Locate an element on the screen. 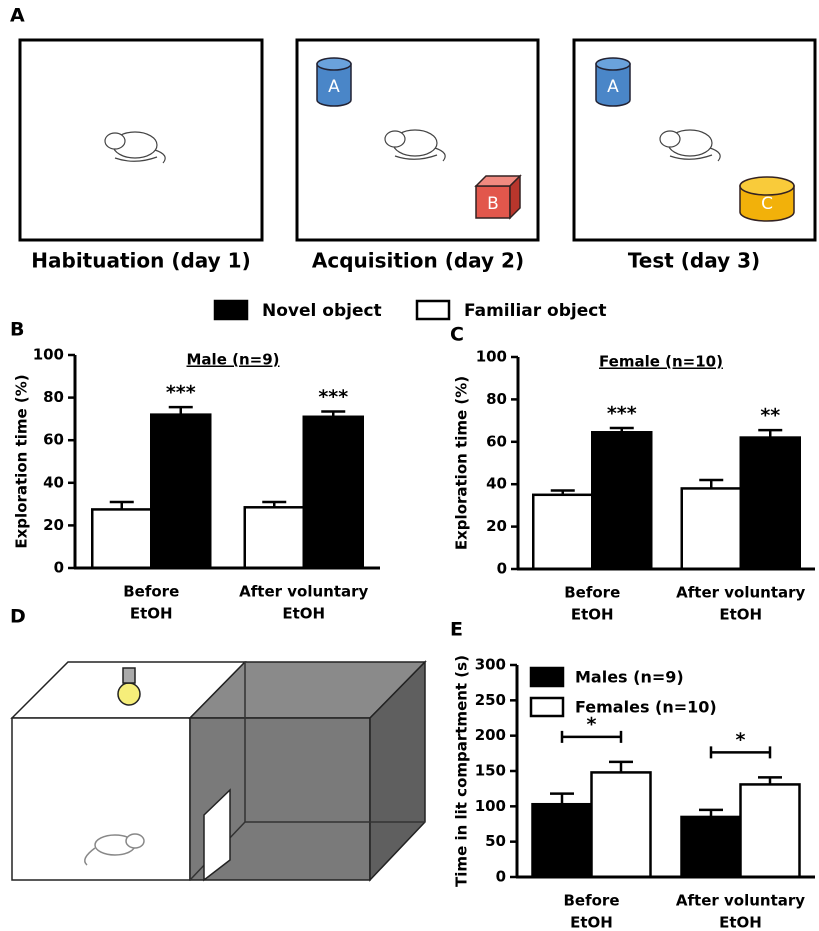 The image size is (819, 931). panel-letter: C is located at coordinates (457, 335).